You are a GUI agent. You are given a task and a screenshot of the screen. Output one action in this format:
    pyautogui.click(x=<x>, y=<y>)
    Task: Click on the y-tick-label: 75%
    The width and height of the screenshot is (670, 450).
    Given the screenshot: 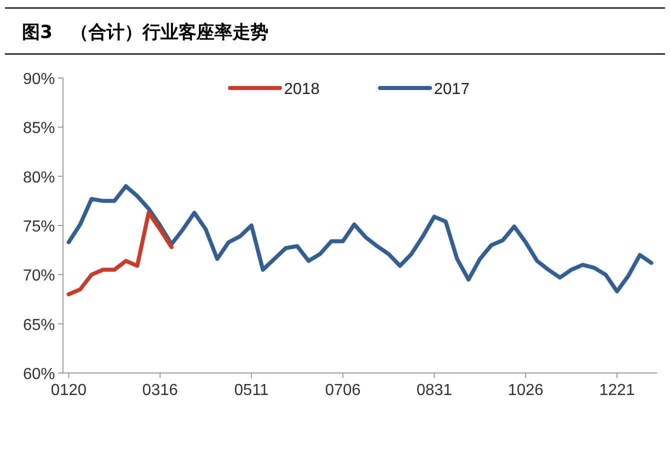 What is the action you would take?
    pyautogui.click(x=38, y=227)
    